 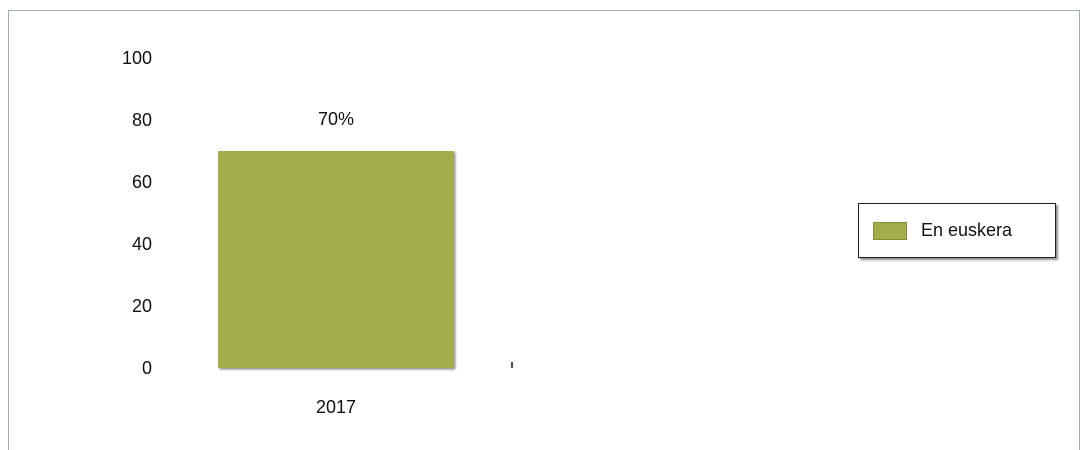 What do you see at coordinates (142, 120) in the screenshot?
I see `y-tick-label: 80` at bounding box center [142, 120].